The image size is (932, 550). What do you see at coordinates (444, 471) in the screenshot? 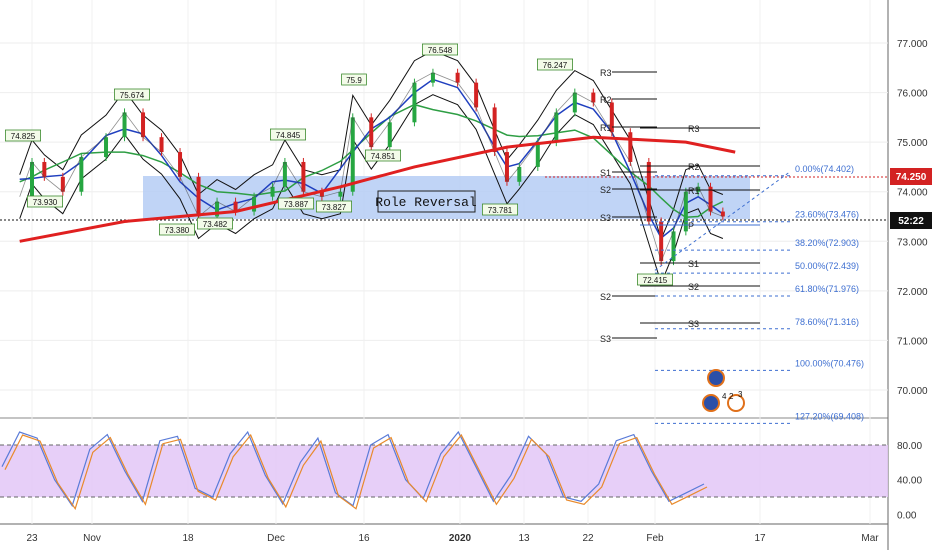
I see `oscillator-band` at bounding box center [444, 471].